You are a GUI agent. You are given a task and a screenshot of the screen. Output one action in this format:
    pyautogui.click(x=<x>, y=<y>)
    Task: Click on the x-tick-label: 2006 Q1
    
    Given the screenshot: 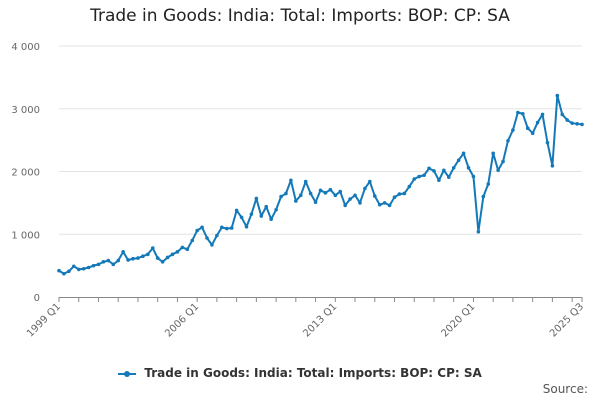 What is the action you would take?
    pyautogui.click(x=182, y=320)
    